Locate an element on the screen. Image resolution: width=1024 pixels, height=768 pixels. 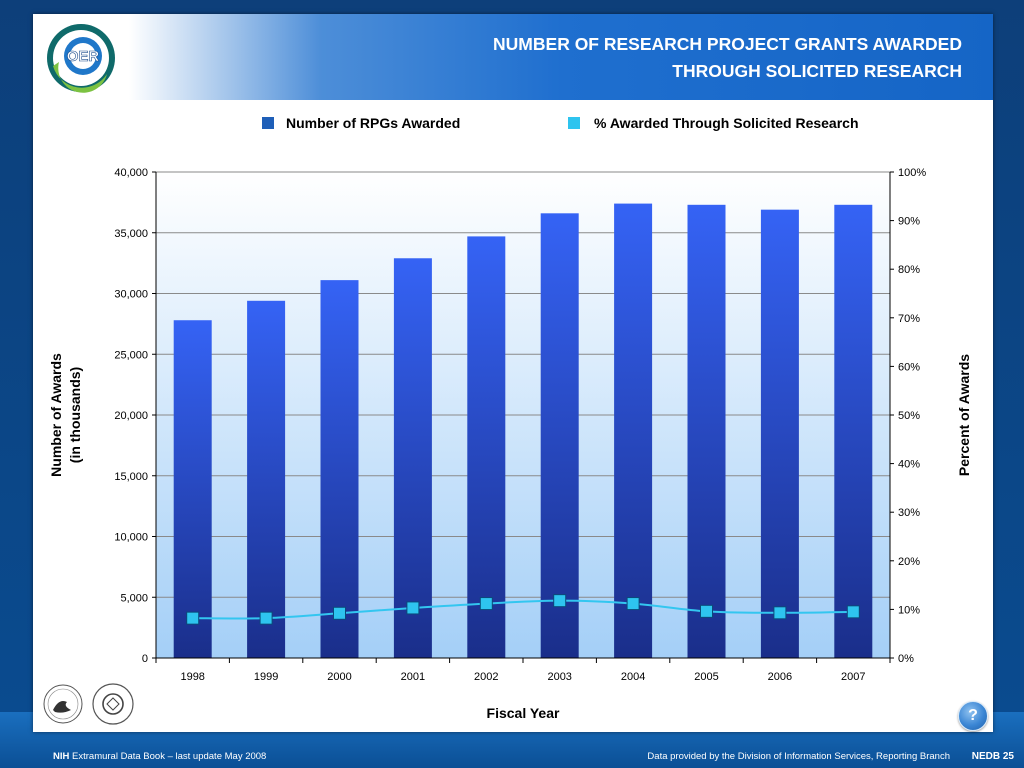
logo-text: OER is located at coordinates (83, 56).